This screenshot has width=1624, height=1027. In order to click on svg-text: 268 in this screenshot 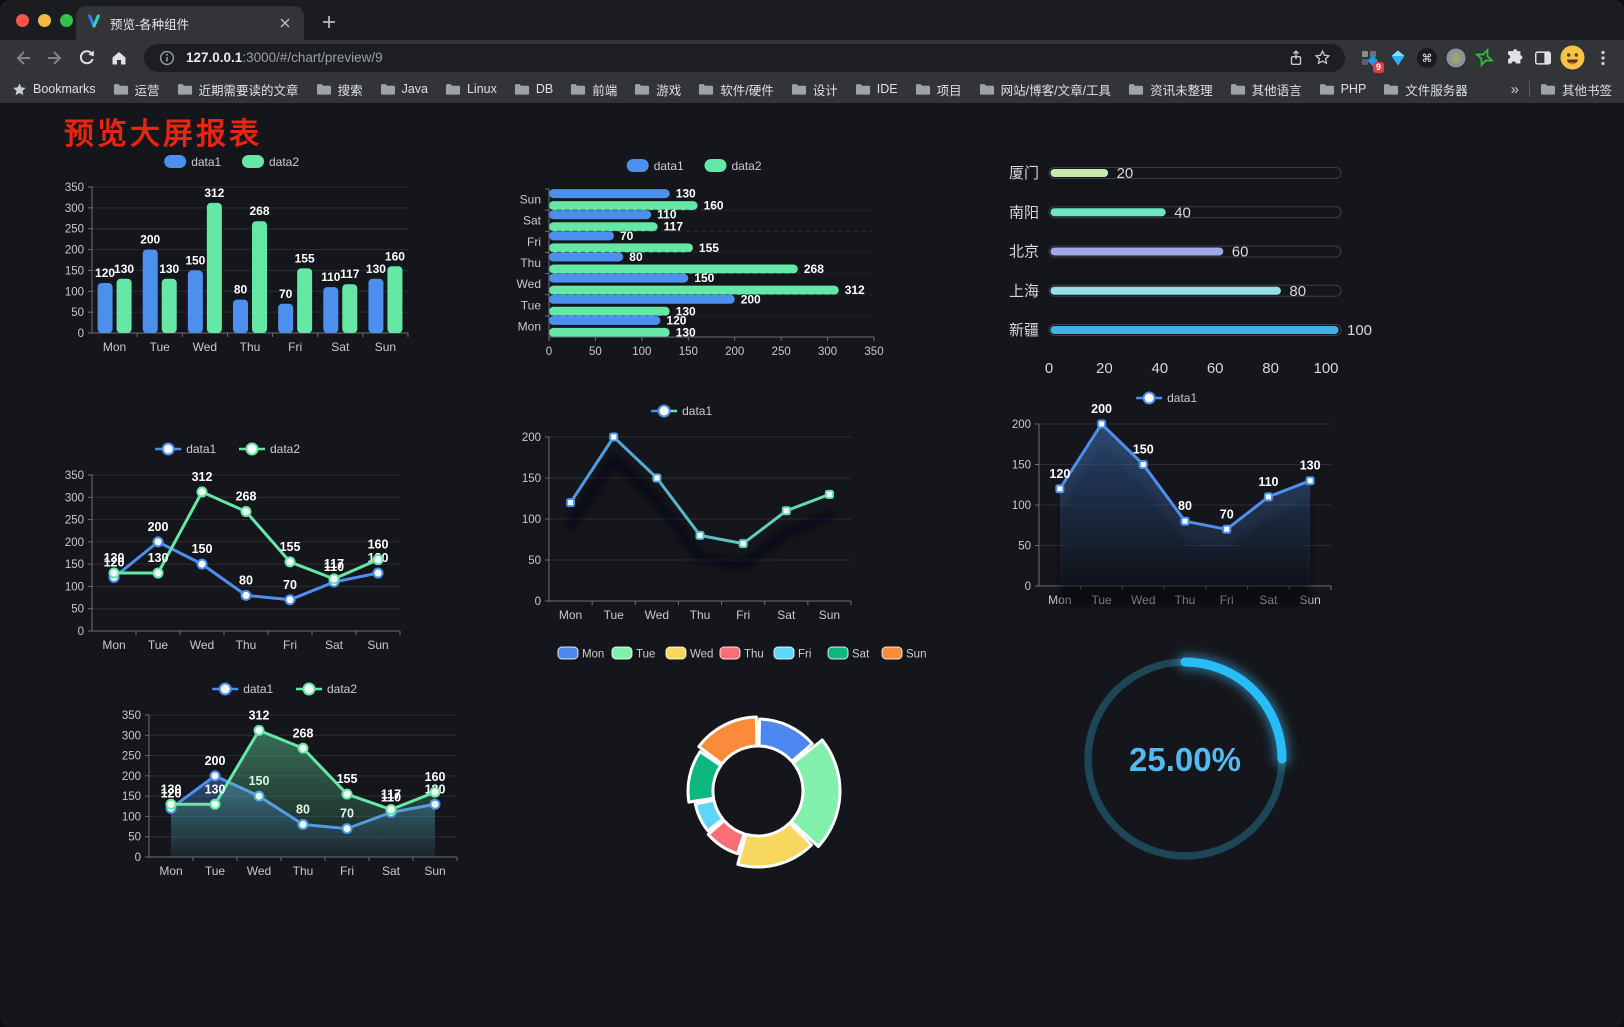, I will do `click(814, 269)`.